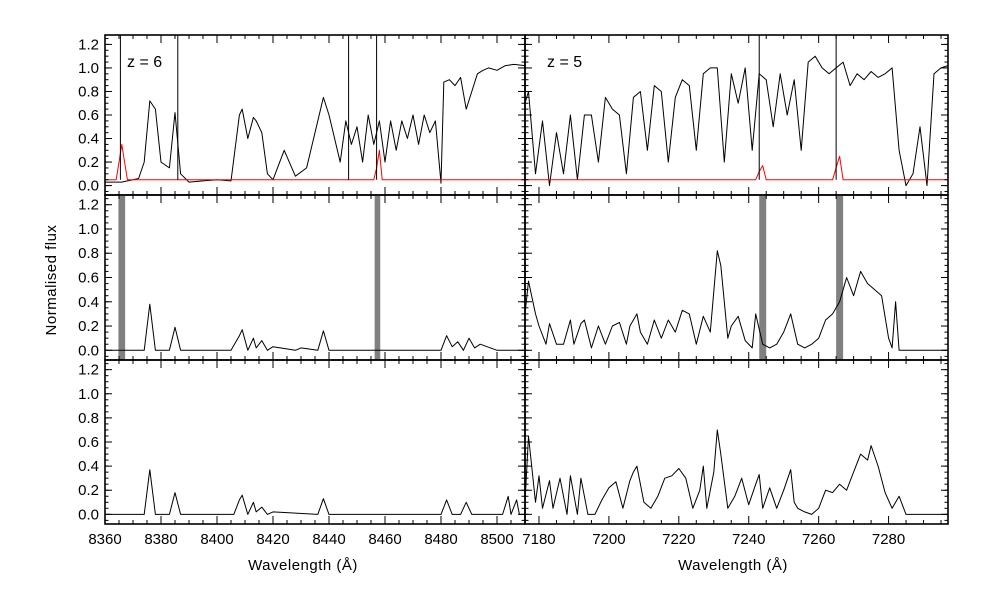 The height and width of the screenshot is (589, 981). What do you see at coordinates (538, 539) in the screenshot?
I see `x-tick-label-0: 7180` at bounding box center [538, 539].